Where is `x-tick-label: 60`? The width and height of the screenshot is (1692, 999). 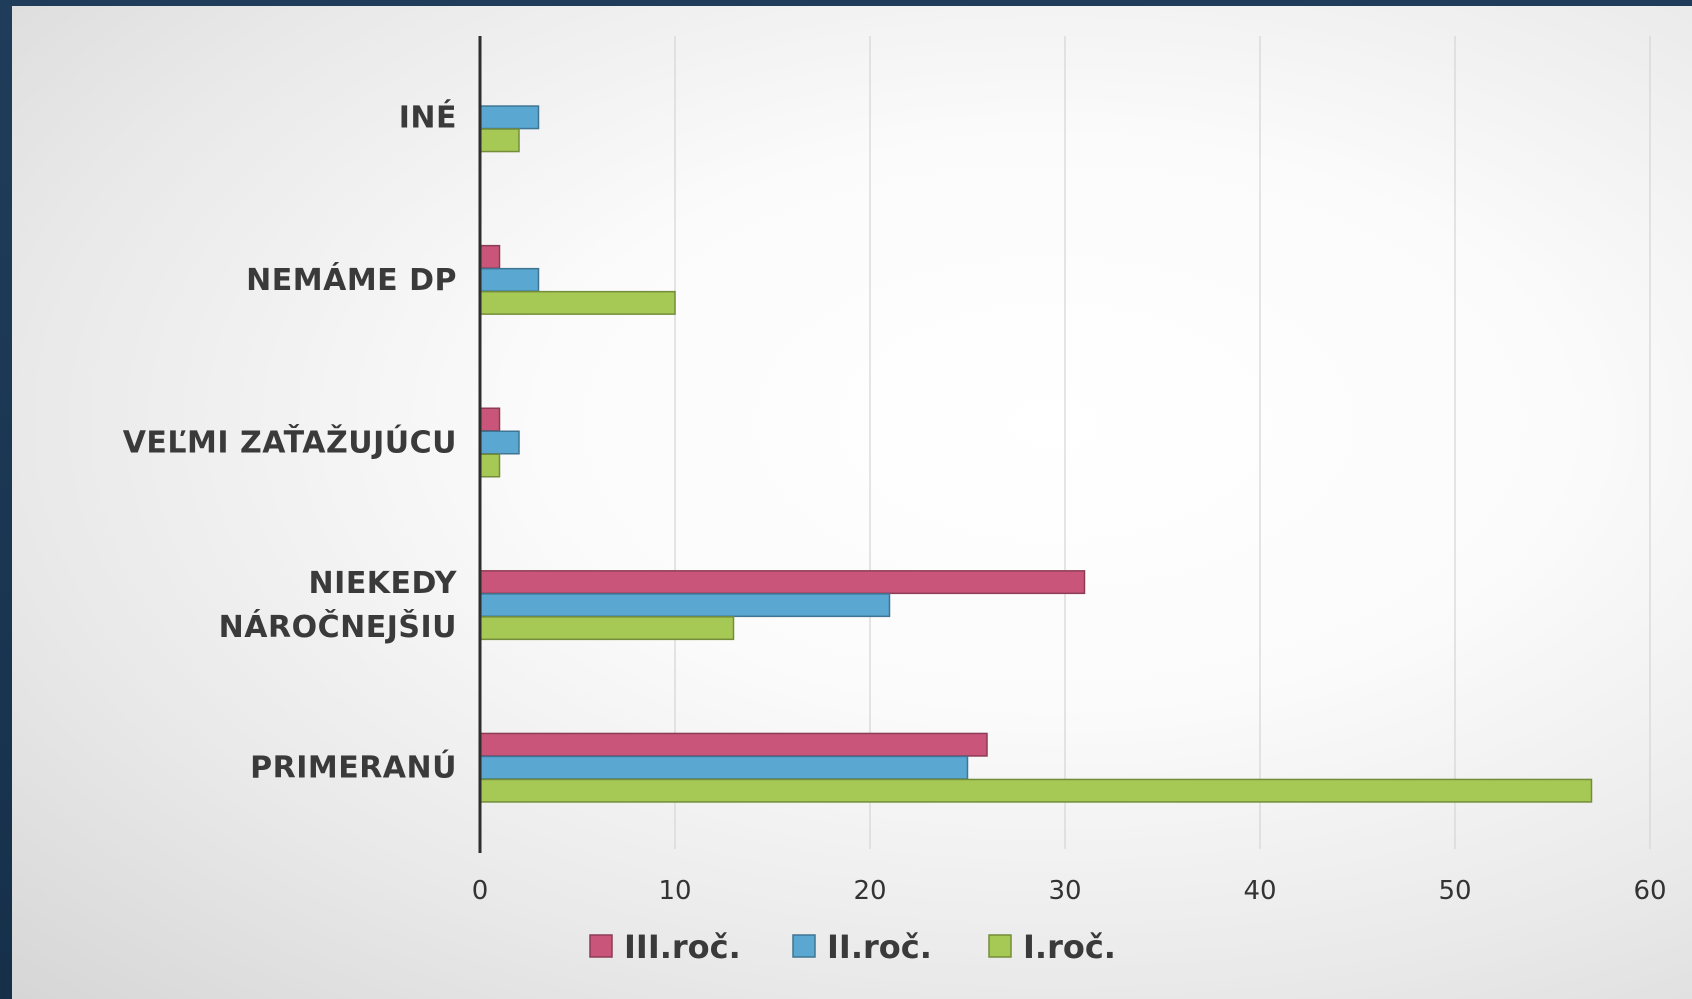 x-tick-label: 60 is located at coordinates (1649, 891).